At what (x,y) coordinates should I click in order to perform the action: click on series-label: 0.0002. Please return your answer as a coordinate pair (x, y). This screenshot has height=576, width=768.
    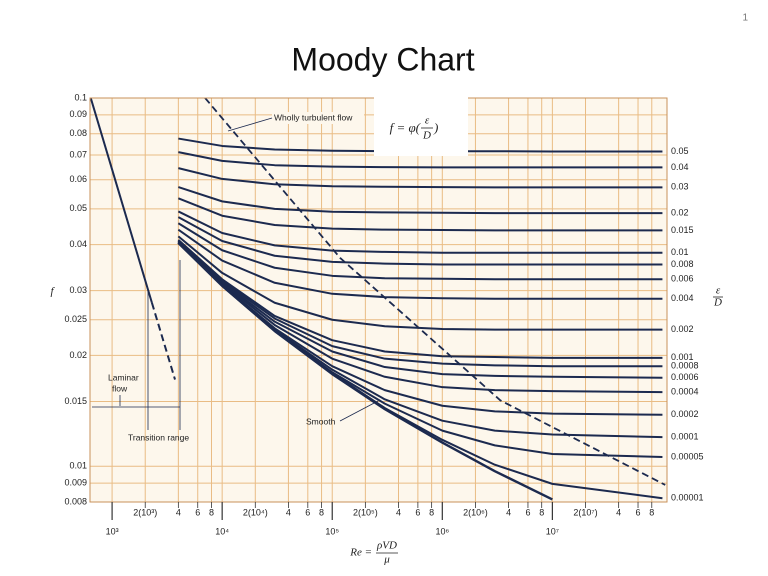
    Looking at the image, I should click on (685, 414).